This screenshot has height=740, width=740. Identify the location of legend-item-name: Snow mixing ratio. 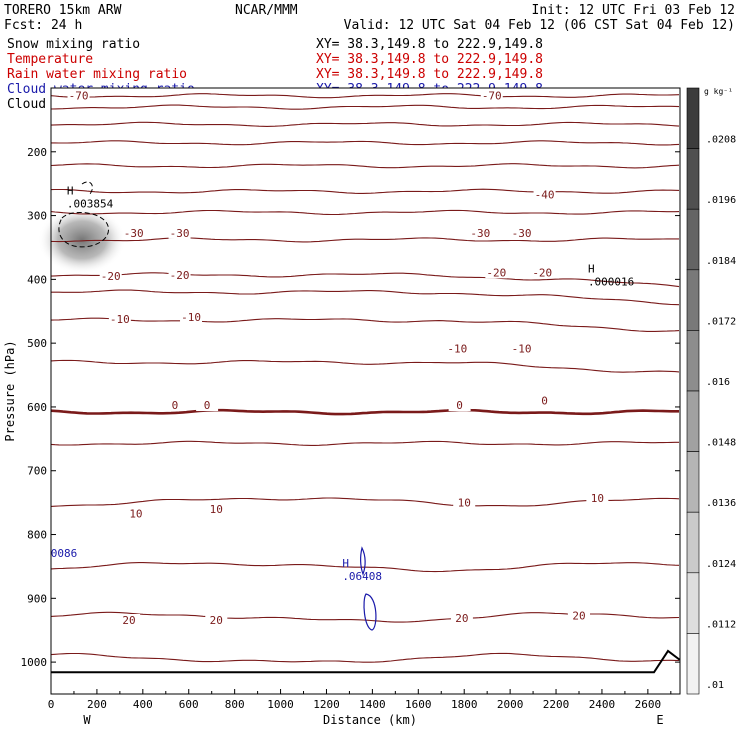
(73, 44).